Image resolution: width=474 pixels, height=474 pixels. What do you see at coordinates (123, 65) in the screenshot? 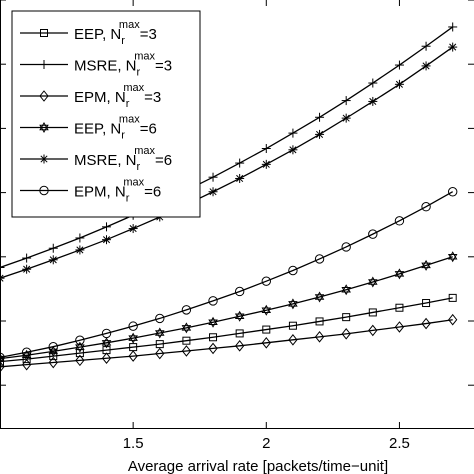
I see `legend-label: MSRE, Nrmax=3` at bounding box center [123, 65].